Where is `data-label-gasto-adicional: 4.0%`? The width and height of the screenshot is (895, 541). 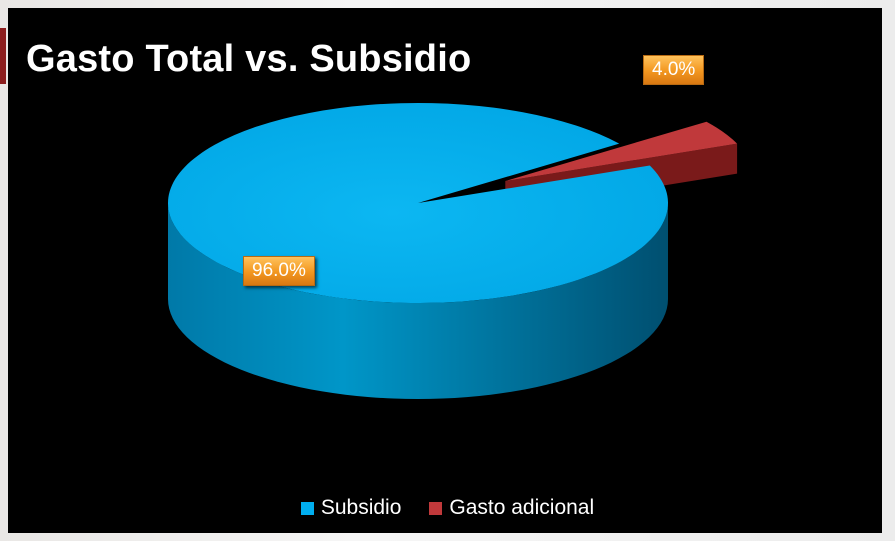 data-label-gasto-adicional: 4.0% is located at coordinates (674, 70).